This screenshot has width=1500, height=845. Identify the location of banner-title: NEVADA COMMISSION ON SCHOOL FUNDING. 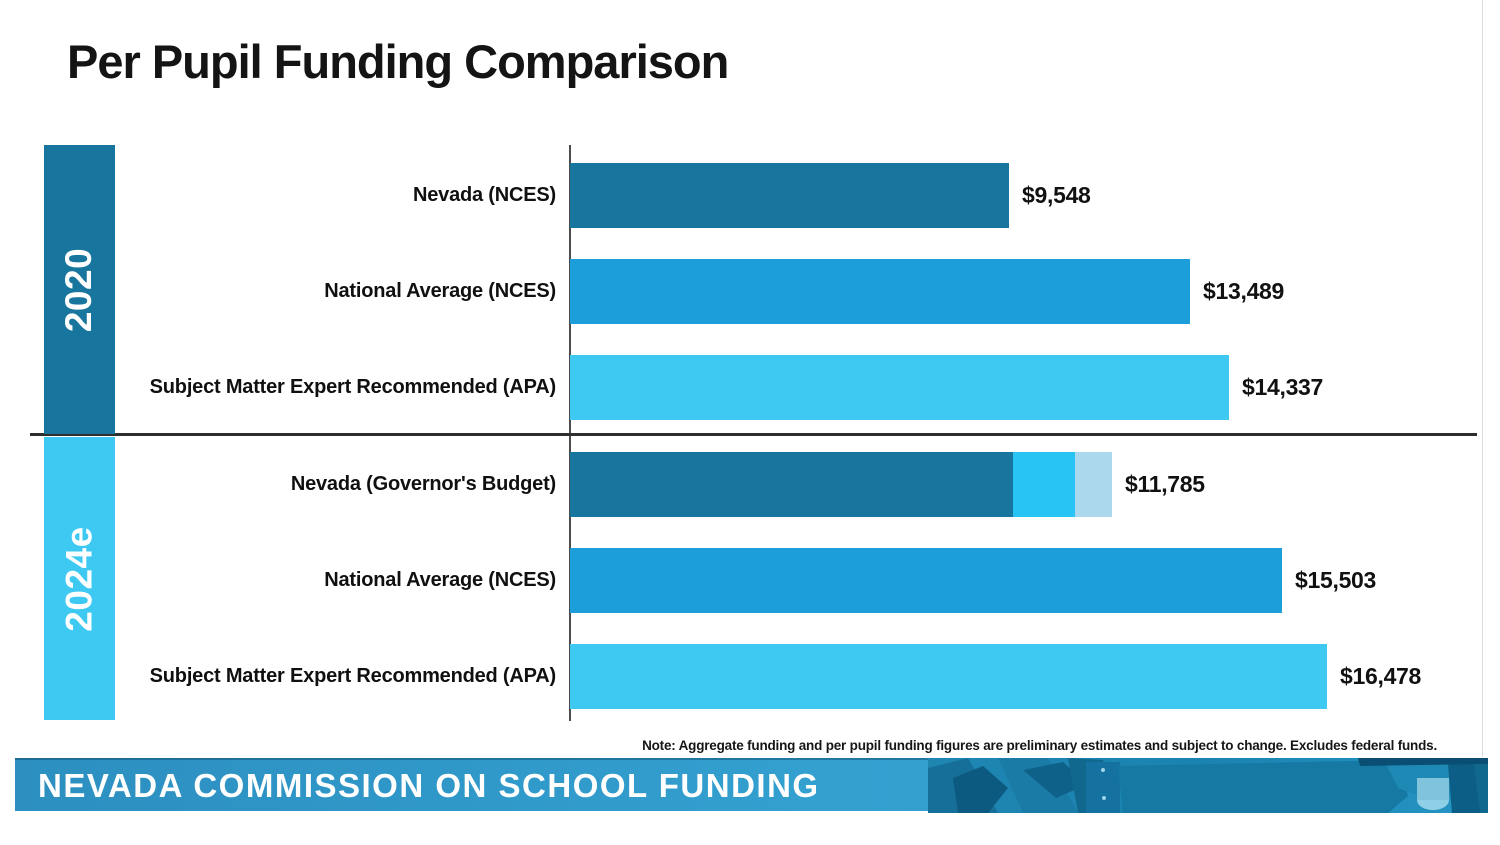
(429, 785).